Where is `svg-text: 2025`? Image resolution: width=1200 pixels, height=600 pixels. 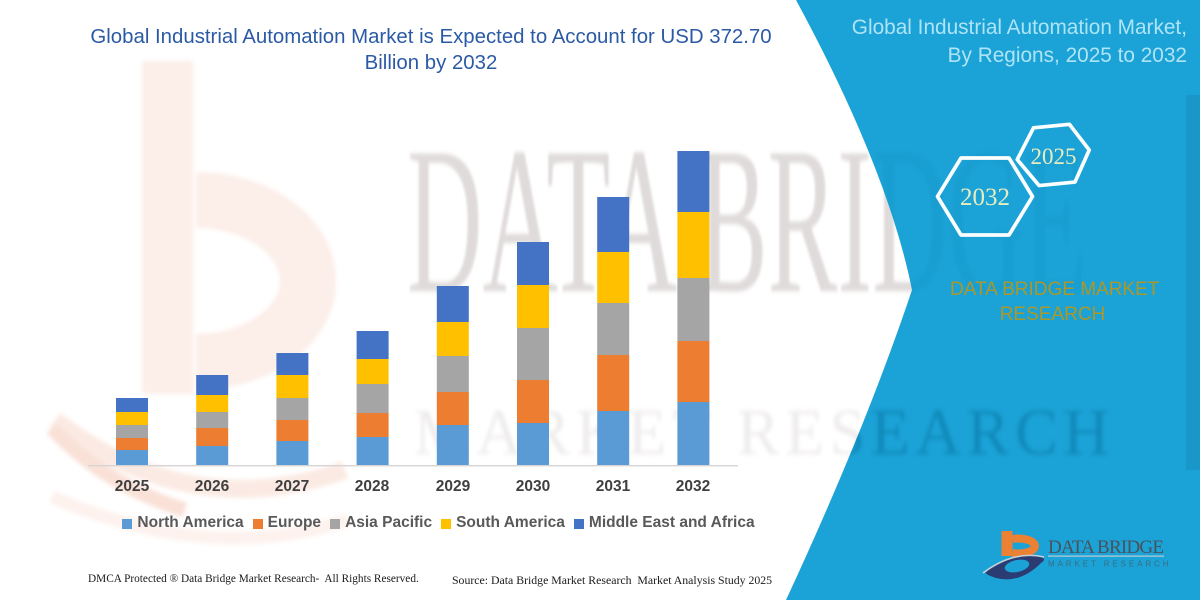 svg-text: 2025 is located at coordinates (1054, 156).